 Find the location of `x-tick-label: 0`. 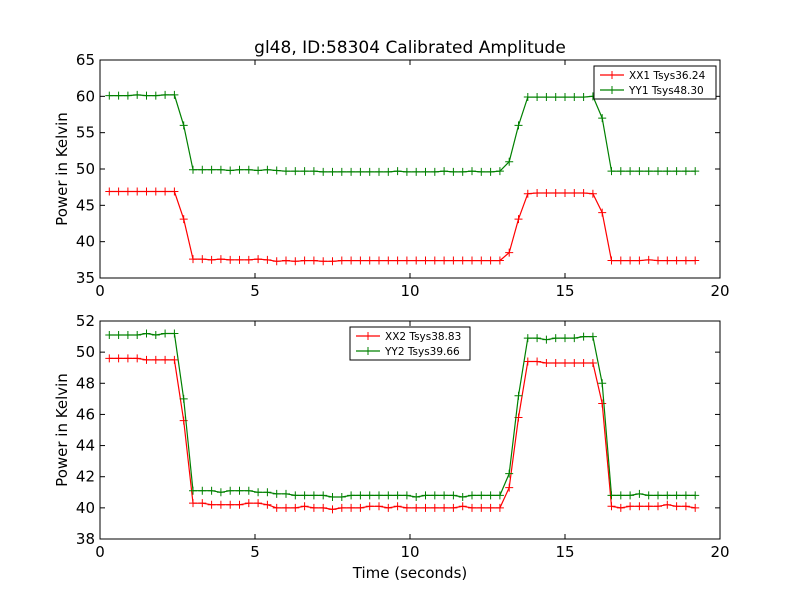

x-tick-label: 0 is located at coordinates (100, 552).